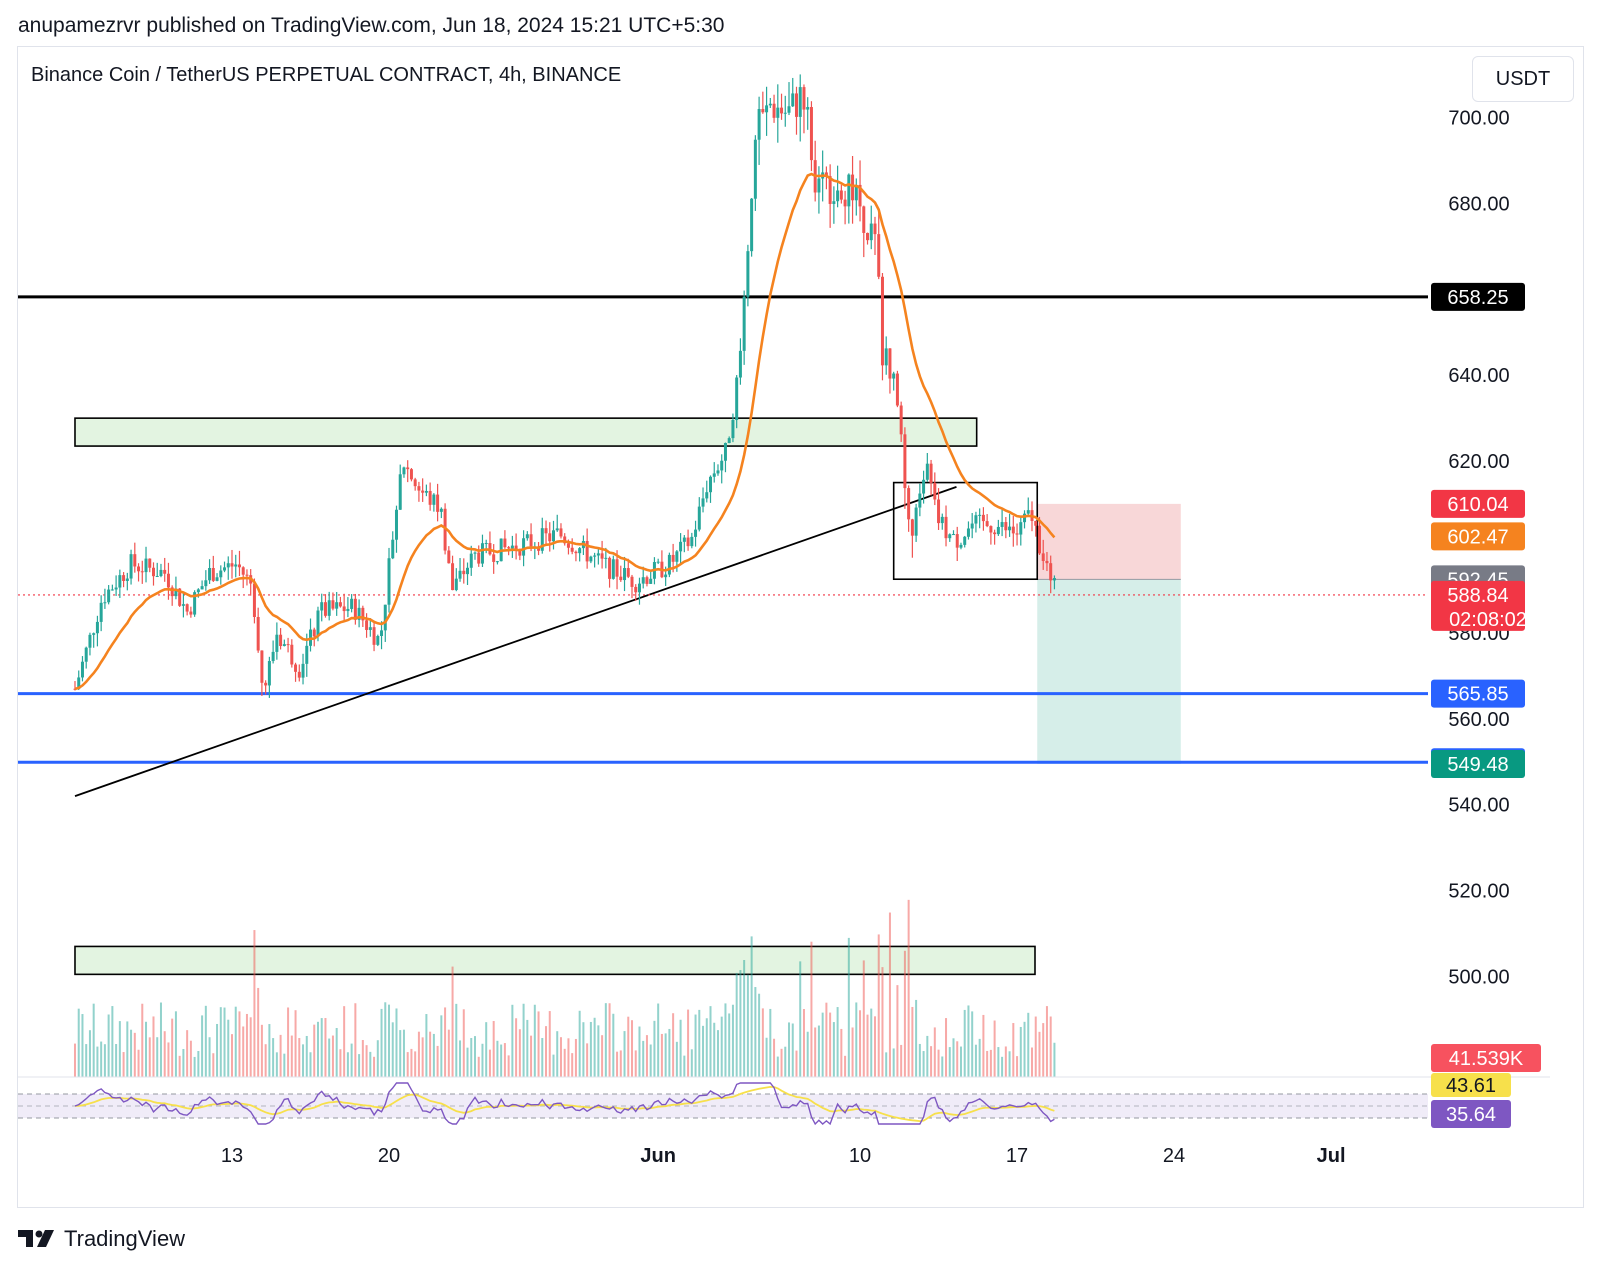  Describe the element at coordinates (564, 988) in the screenshot. I see `volume-layer` at that location.